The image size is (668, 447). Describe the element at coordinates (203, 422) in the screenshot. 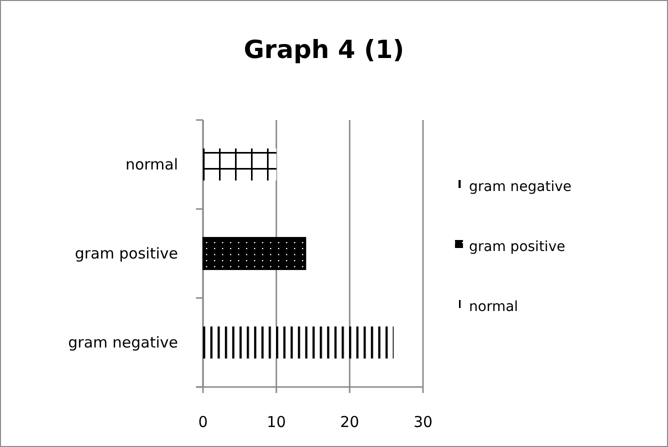

I see `x-tick-label: 0` at that location.